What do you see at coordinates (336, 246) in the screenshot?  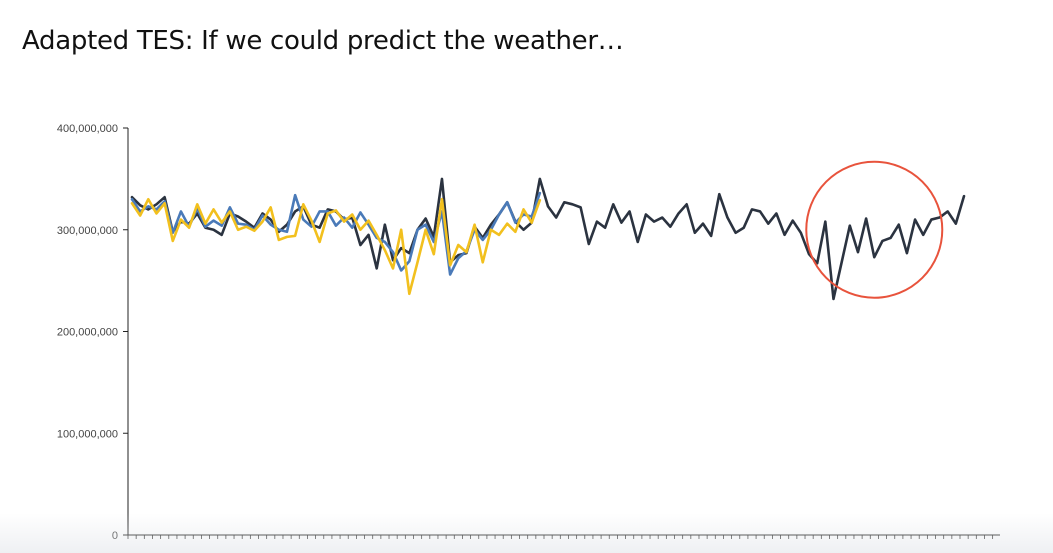 I see `series-yellow-line` at bounding box center [336, 246].